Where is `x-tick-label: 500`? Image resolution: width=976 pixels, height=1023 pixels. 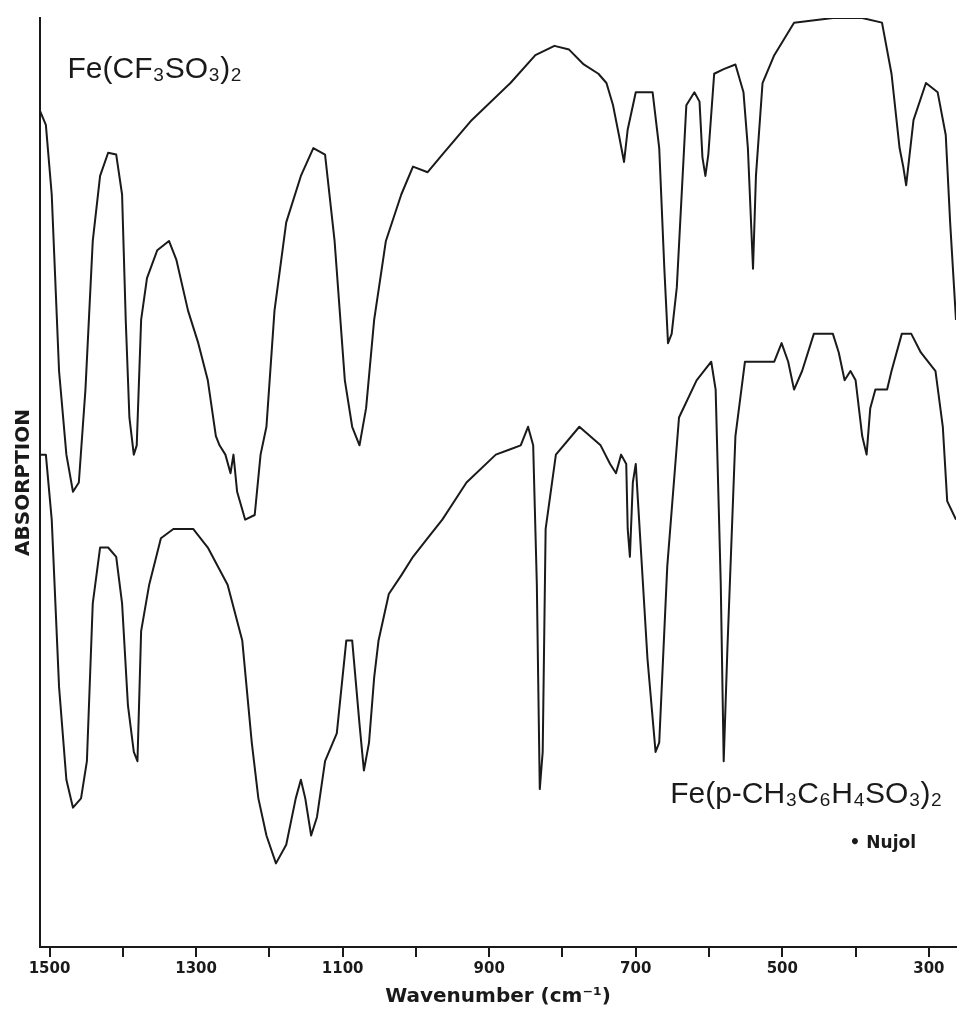 x-tick-label: 500 is located at coordinates (782, 967).